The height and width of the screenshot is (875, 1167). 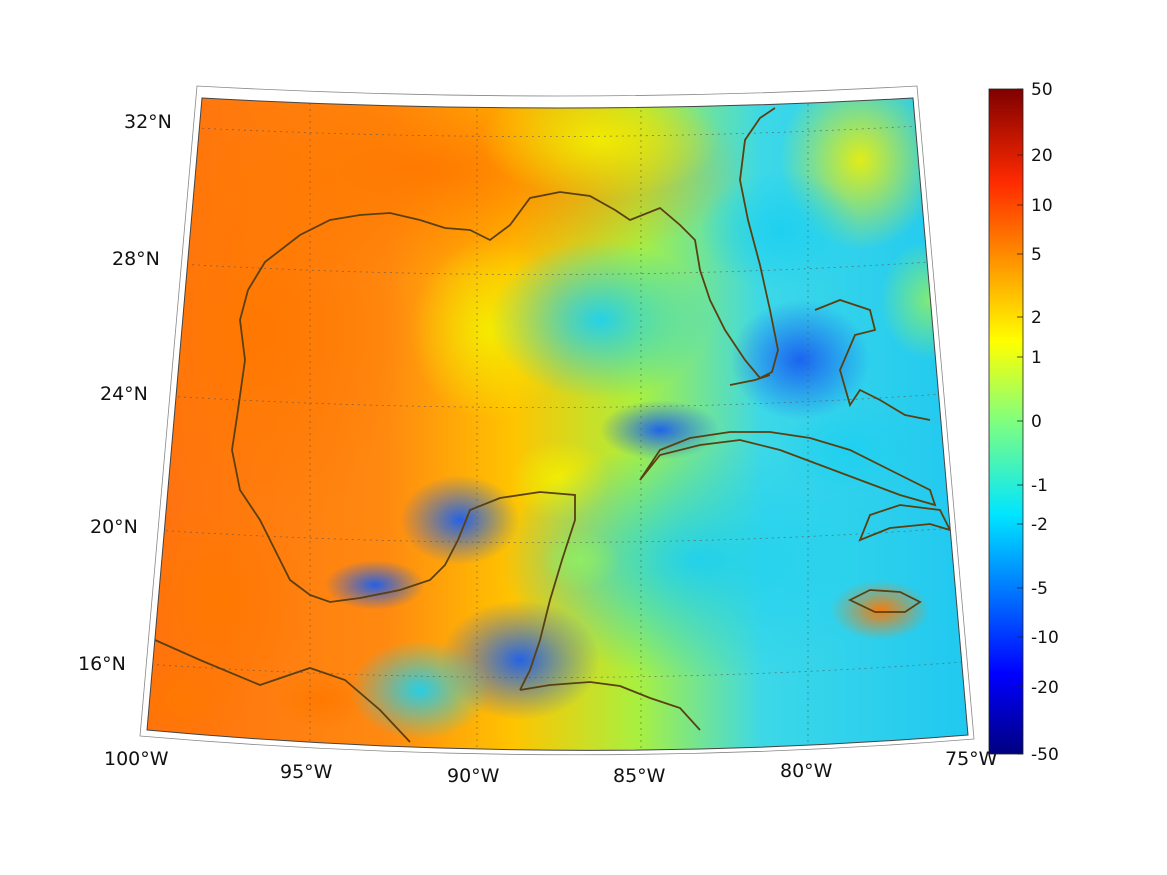 I want to click on coast-mexico-west, so click(x=403, y=490).